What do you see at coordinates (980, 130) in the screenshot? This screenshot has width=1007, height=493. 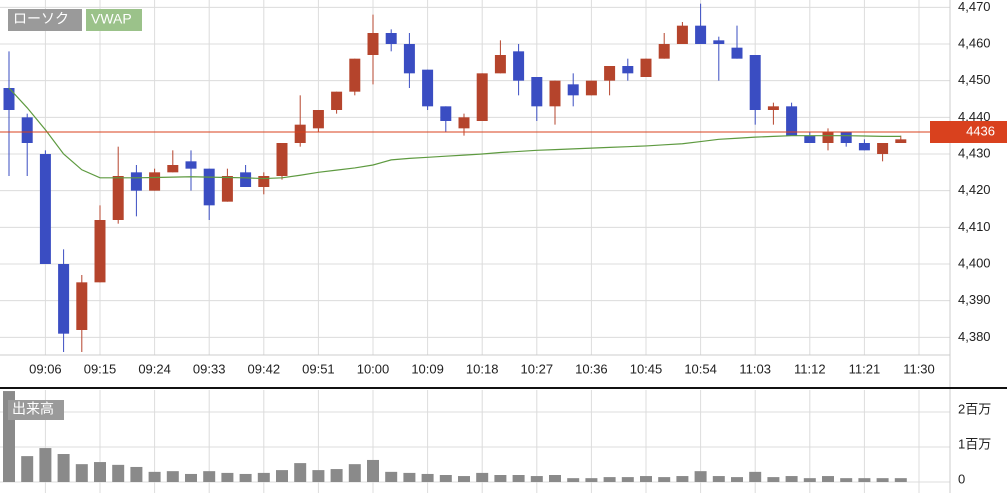 I see `last-price-label: 4436` at bounding box center [980, 130].